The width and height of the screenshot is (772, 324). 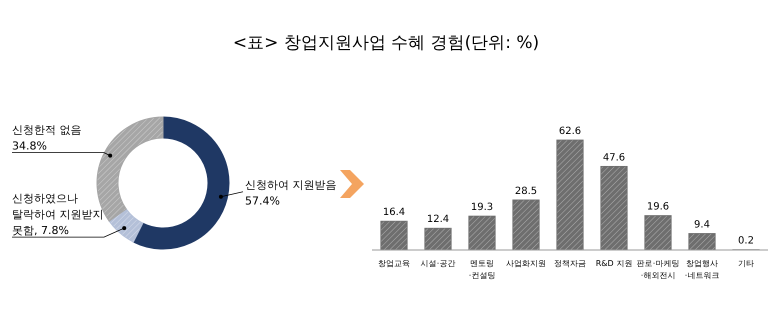 What do you see at coordinates (570, 263) in the screenshot?
I see `x-tick-label: 정책자금` at bounding box center [570, 263].